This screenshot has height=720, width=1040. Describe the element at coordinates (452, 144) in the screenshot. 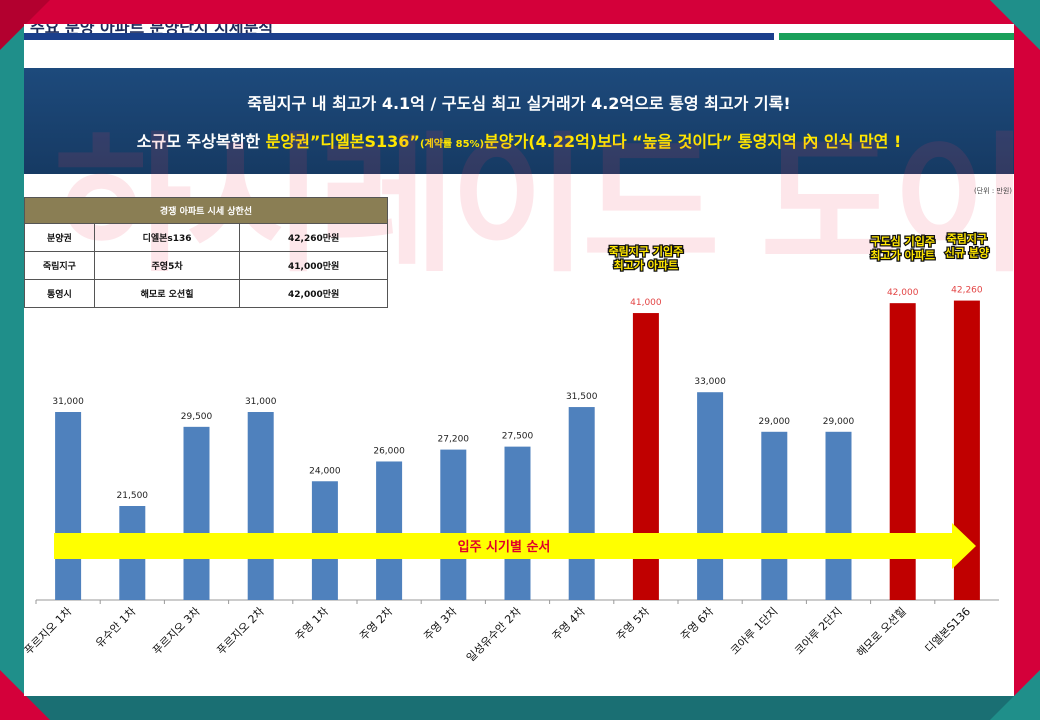

I see `headline-contract-rate: (계약률 85%)` at that location.